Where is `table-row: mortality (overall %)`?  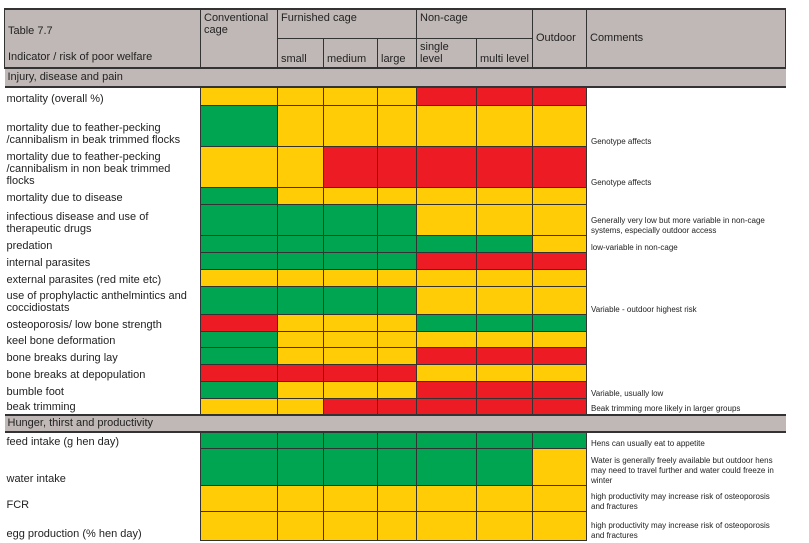
table-row: mortality (overall %) is located at coordinates (395, 96).